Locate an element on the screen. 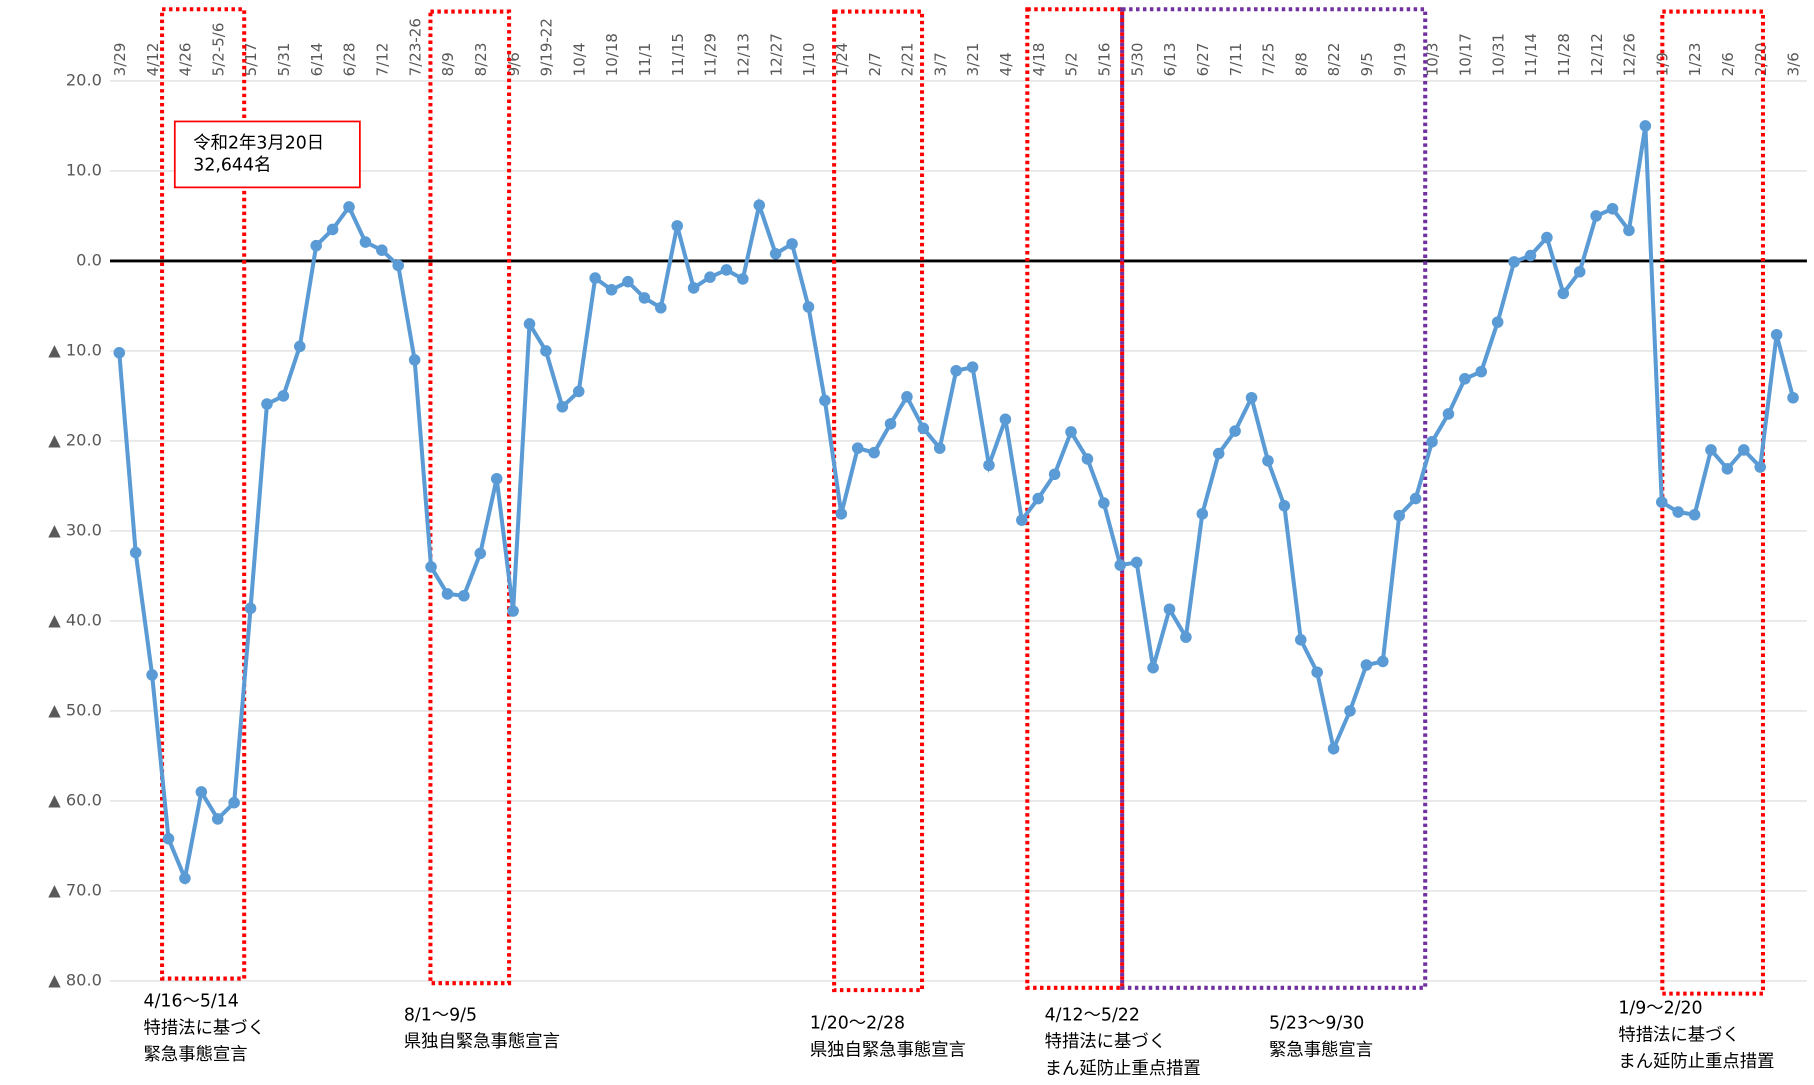  callout-text: 32,644名 is located at coordinates (232, 165).